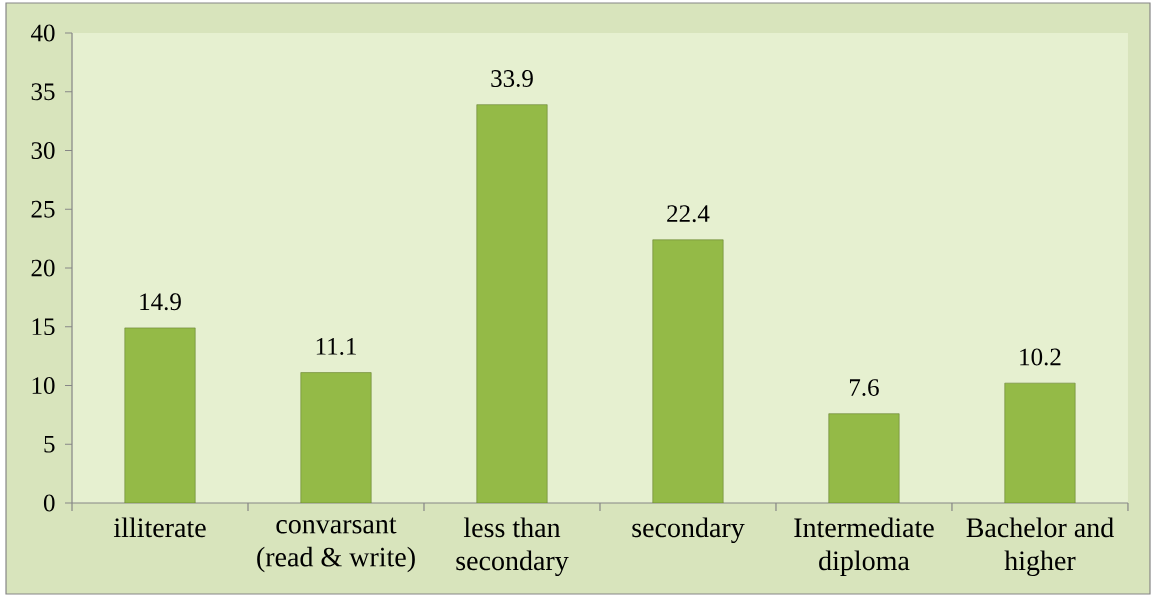 The width and height of the screenshot is (1153, 596). What do you see at coordinates (49, 503) in the screenshot?
I see `y-tick-label: 0` at bounding box center [49, 503].